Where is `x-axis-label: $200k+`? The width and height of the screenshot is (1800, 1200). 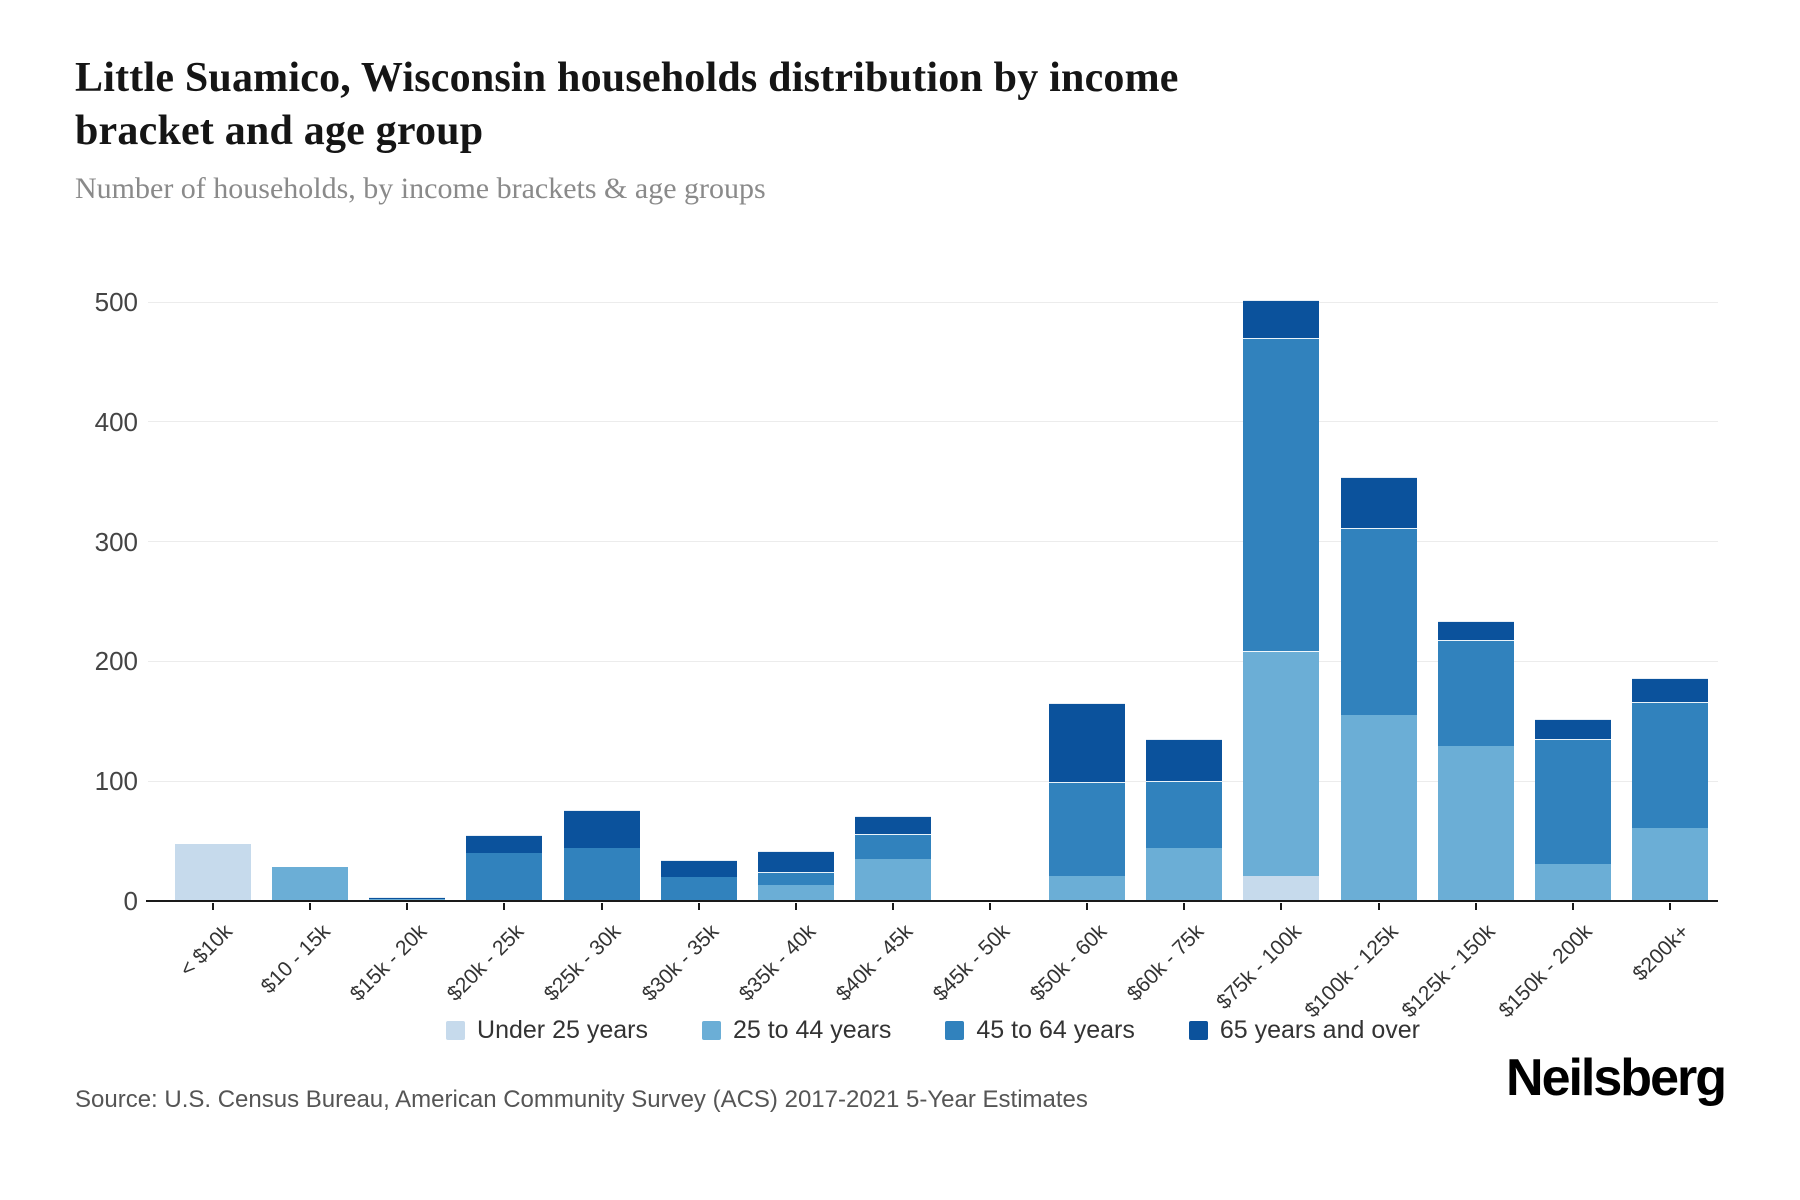 x-axis-label: $200k+ is located at coordinates (1661, 953).